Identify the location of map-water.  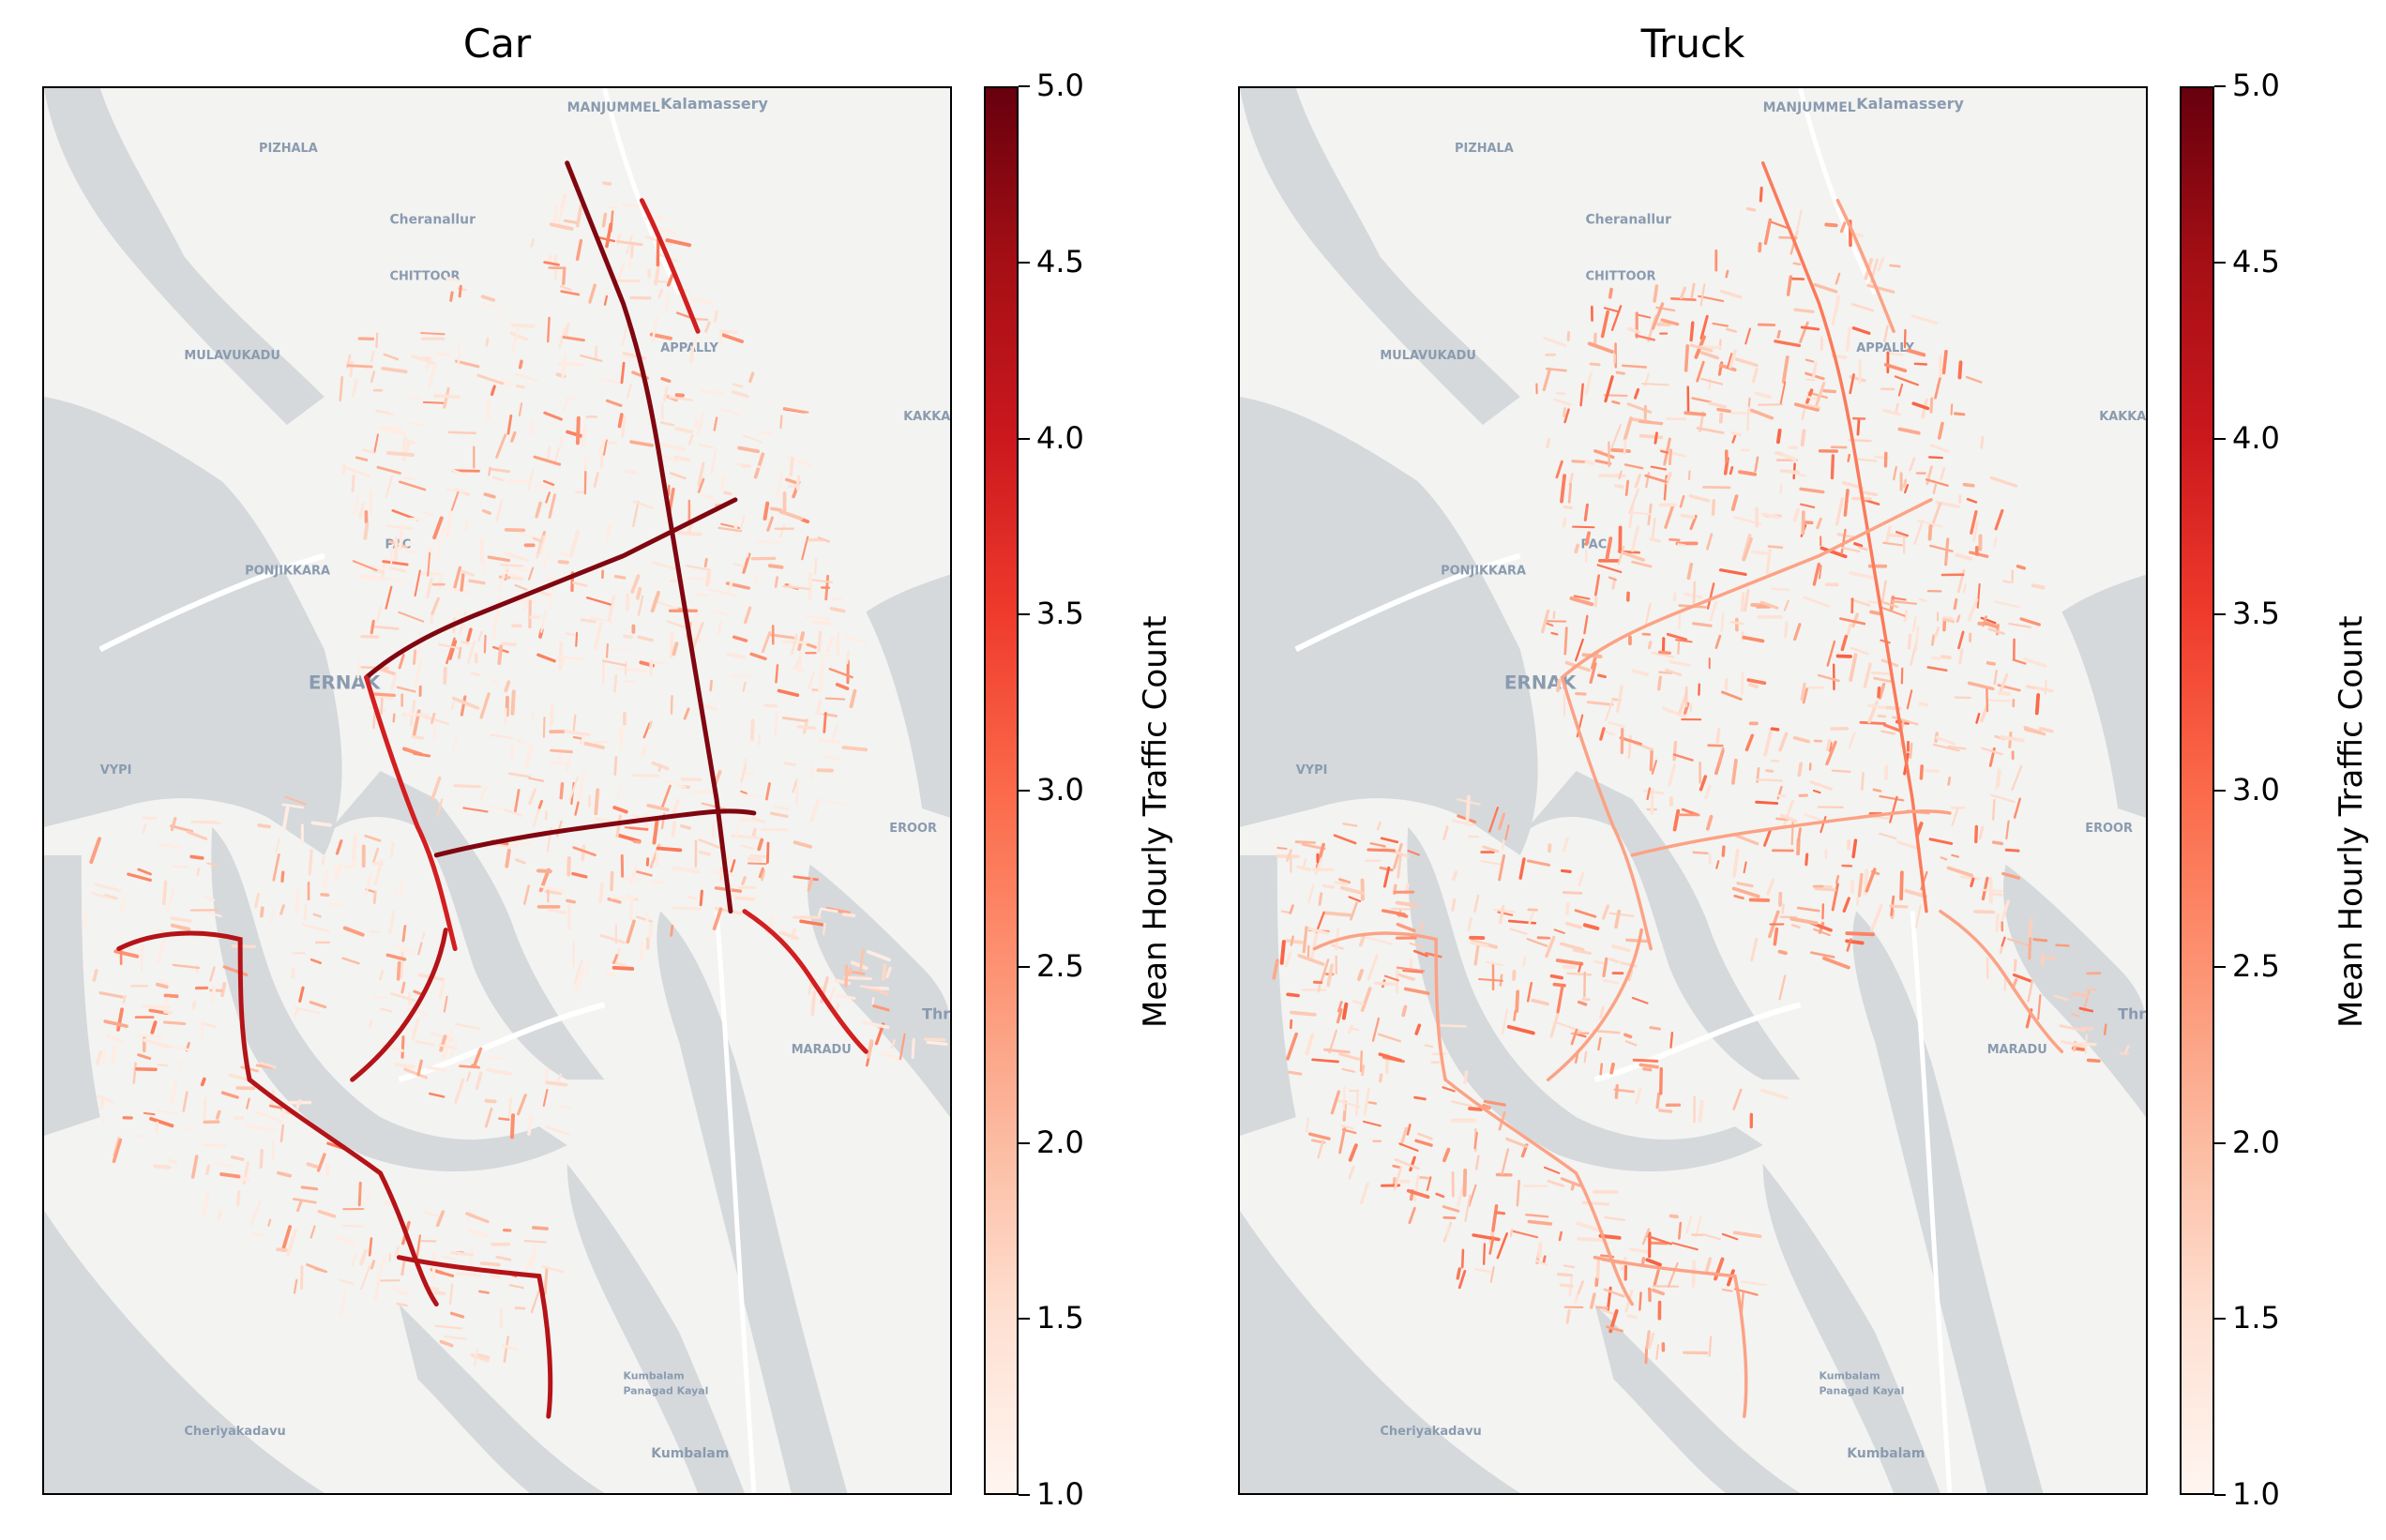
(176, 606).